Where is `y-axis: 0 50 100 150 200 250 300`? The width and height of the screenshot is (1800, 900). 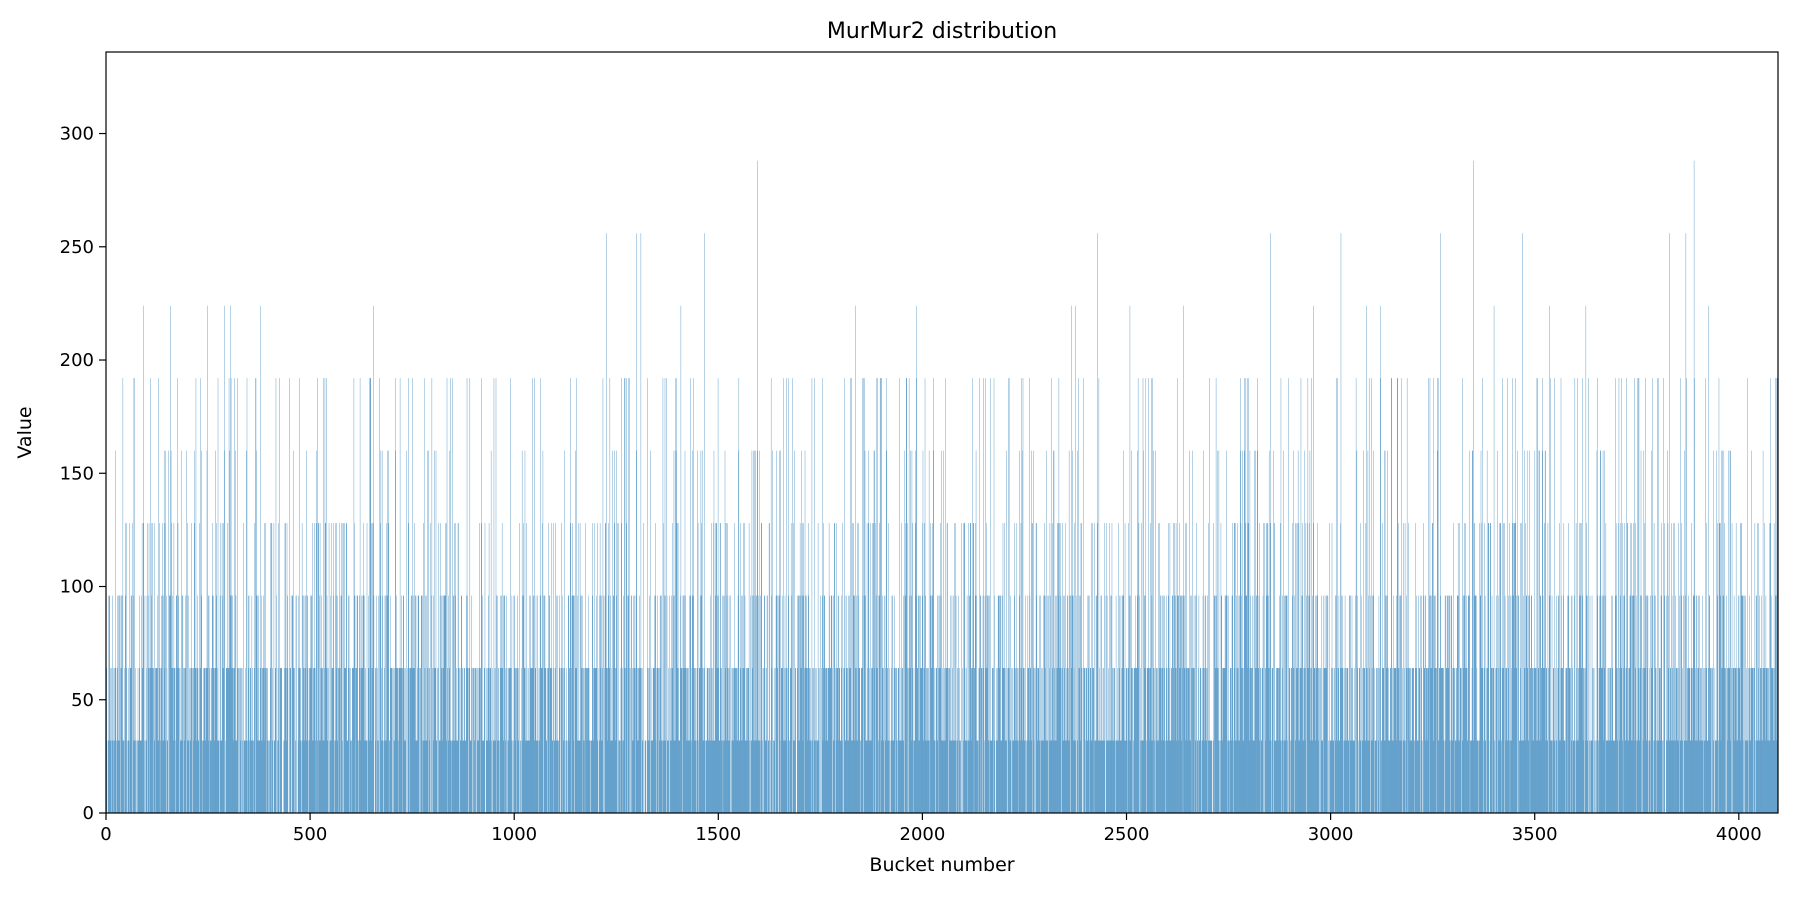 y-axis: 0 50 100 150 200 250 300 is located at coordinates (83, 474).